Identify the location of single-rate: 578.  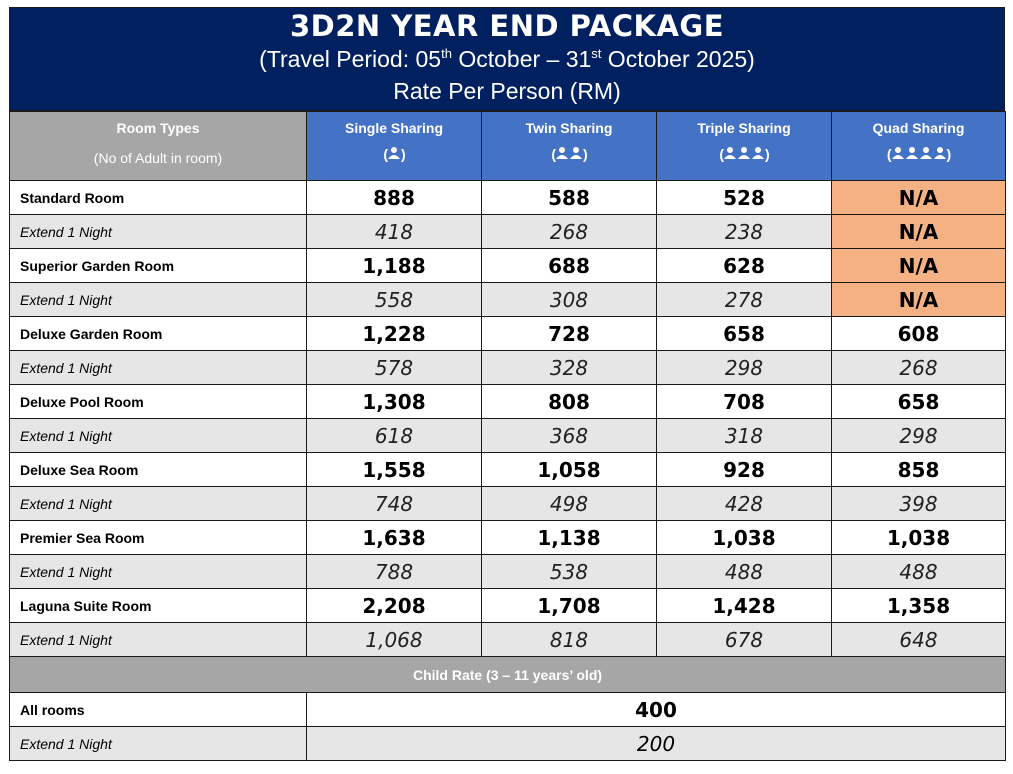
(394, 367).